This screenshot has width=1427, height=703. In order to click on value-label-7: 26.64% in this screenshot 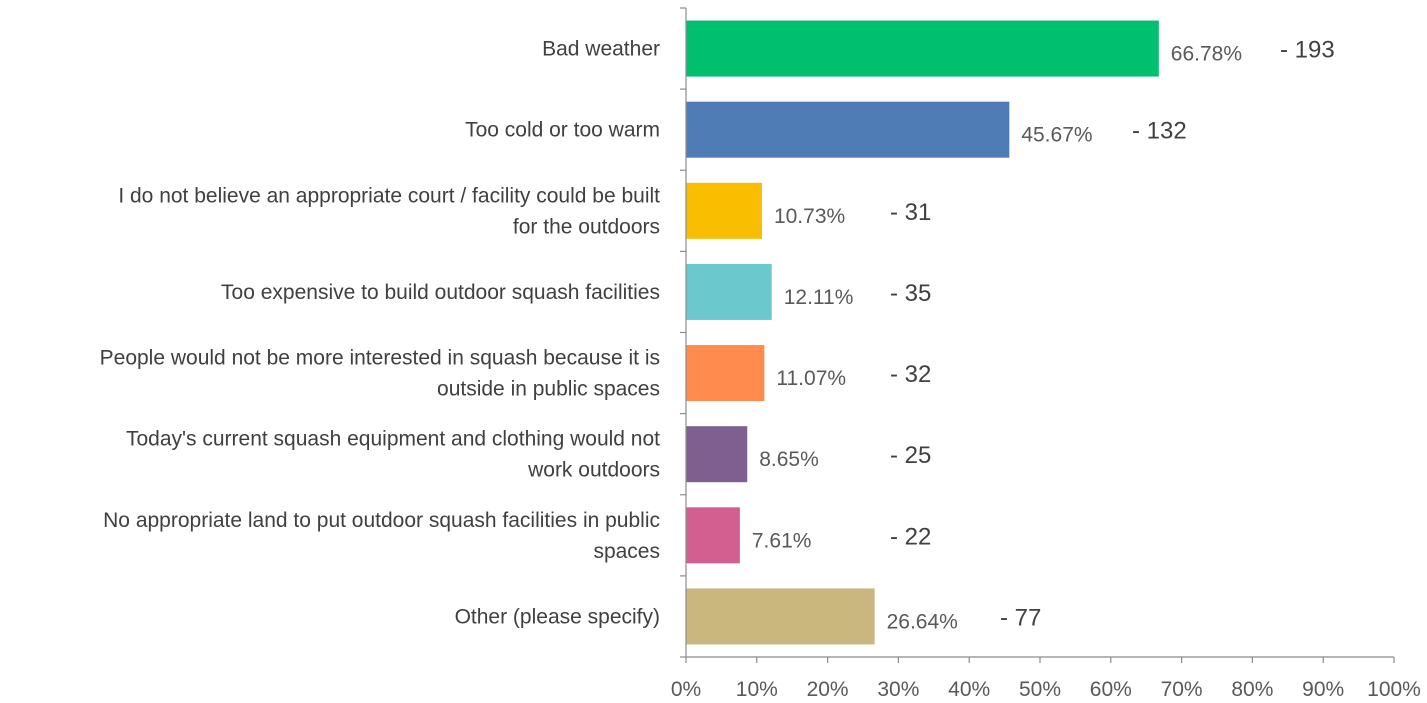, I will do `click(922, 621)`.